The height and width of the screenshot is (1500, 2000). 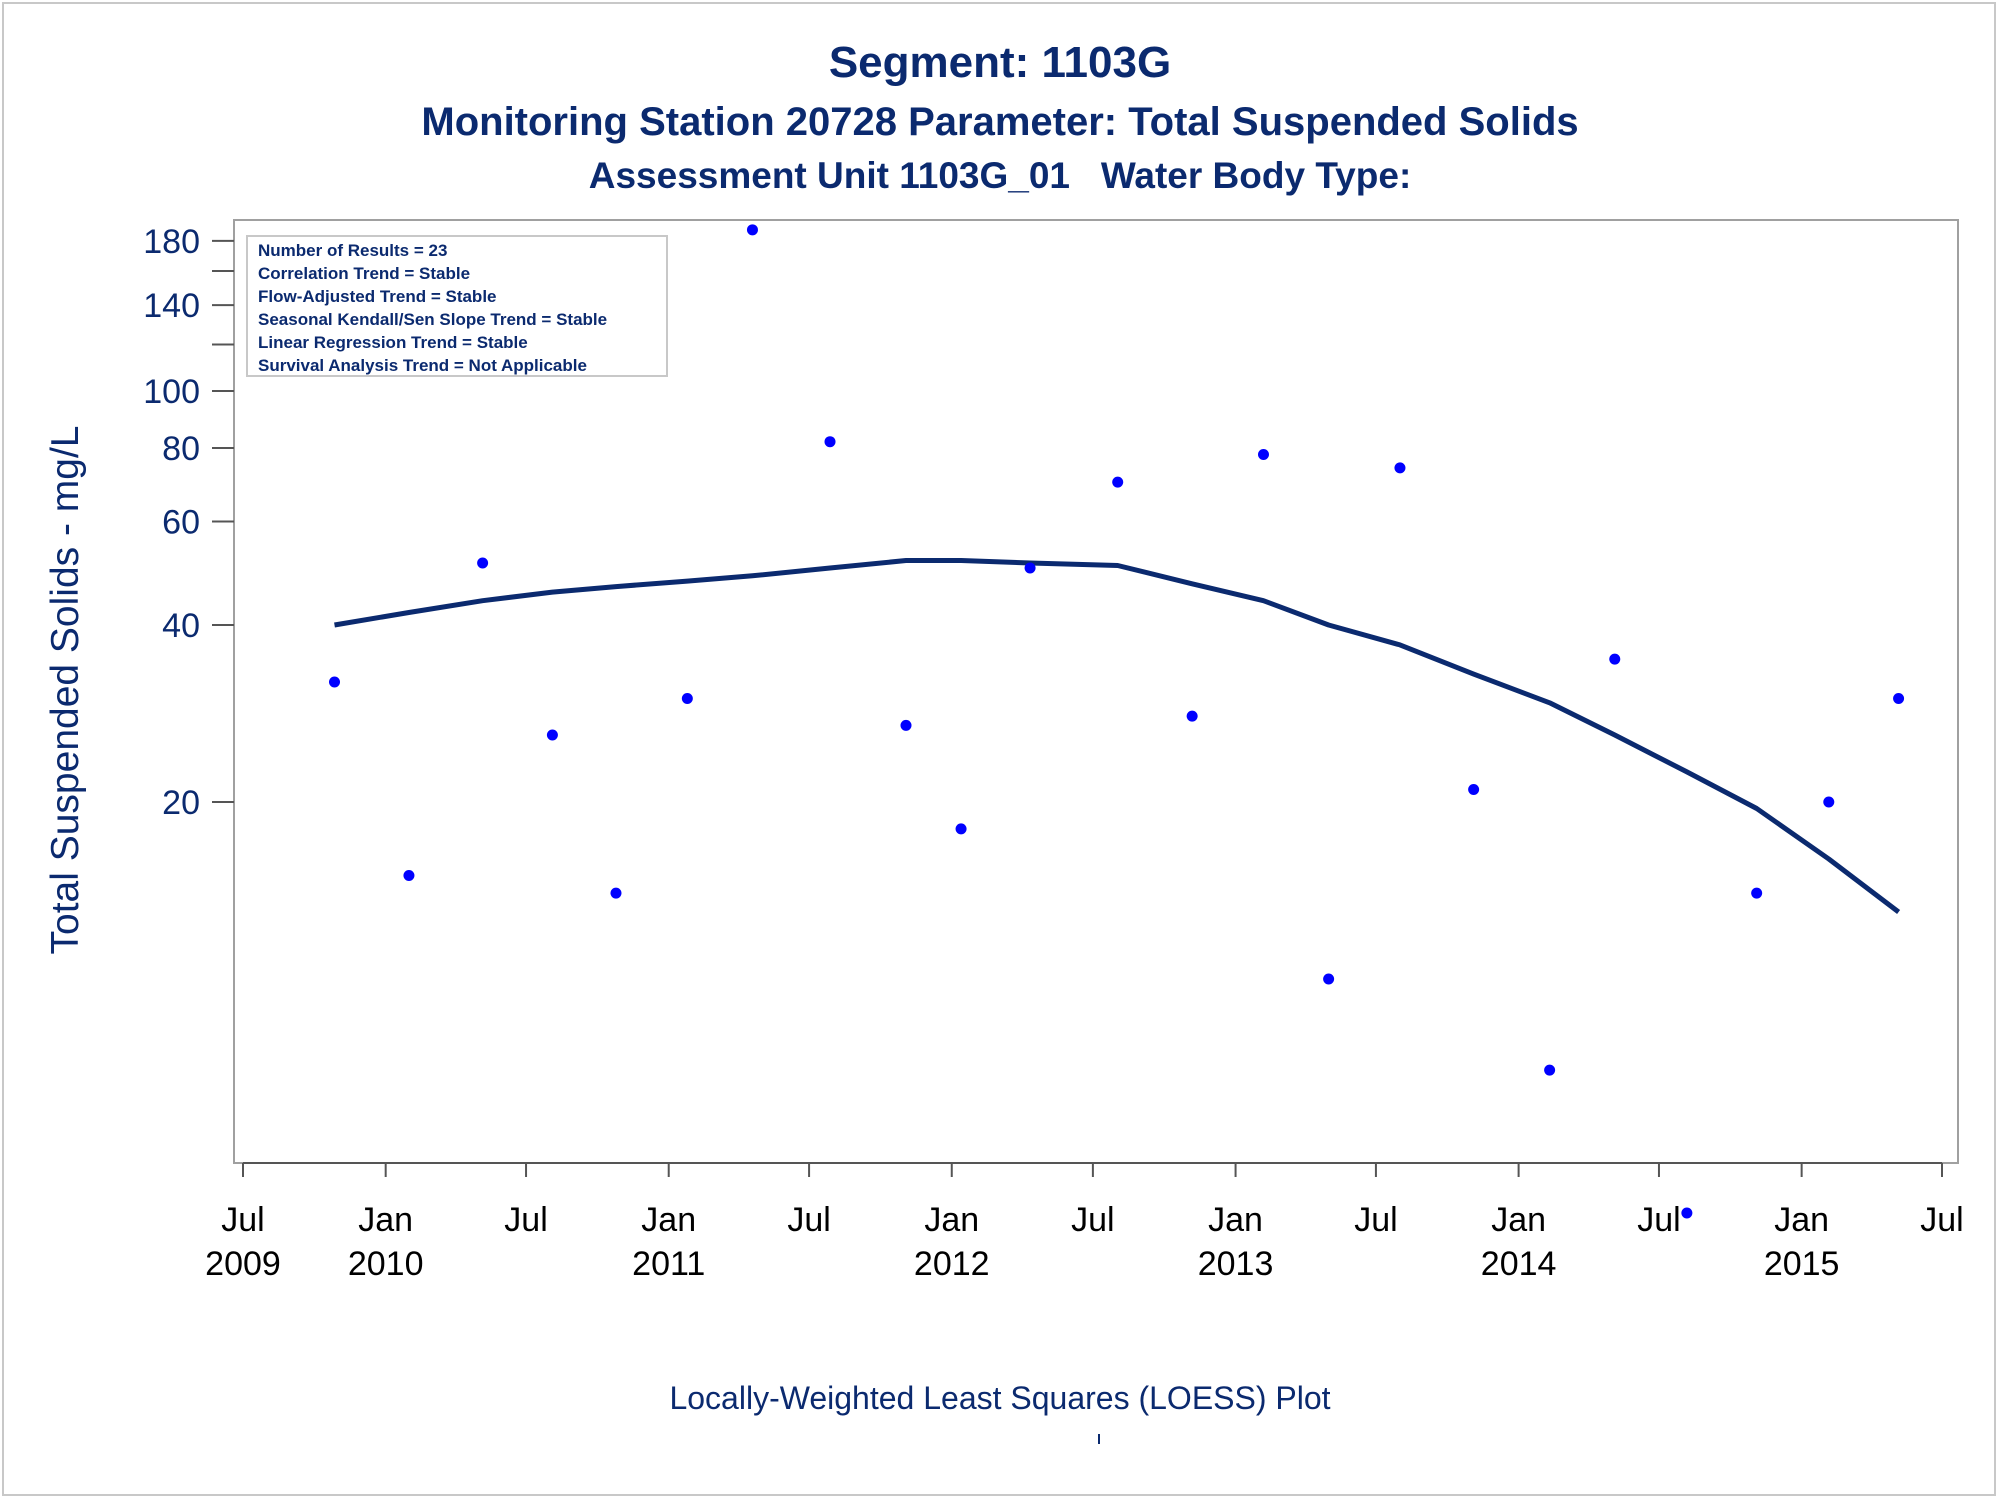 I want to click on legend-line: Number of Results = 23, so click(x=352, y=250).